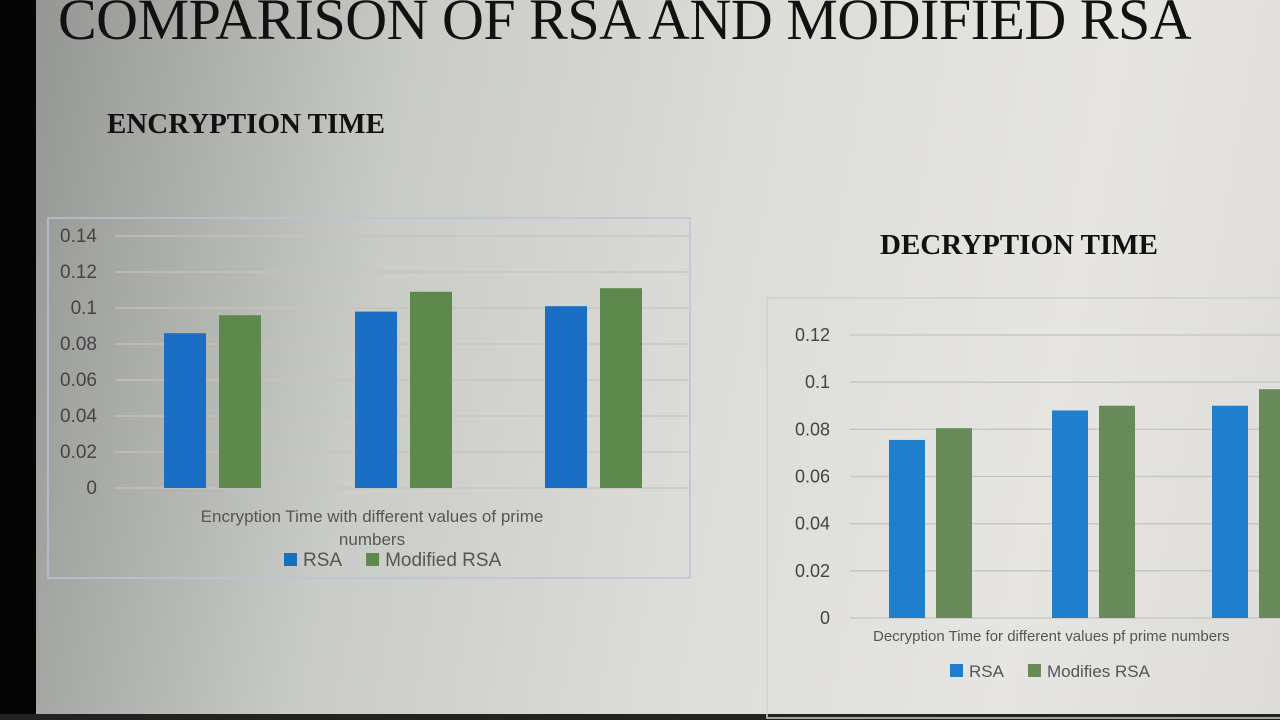 Image resolution: width=1280 pixels, height=720 pixels. What do you see at coordinates (18, 360) in the screenshot?
I see `photo-dark-edge` at bounding box center [18, 360].